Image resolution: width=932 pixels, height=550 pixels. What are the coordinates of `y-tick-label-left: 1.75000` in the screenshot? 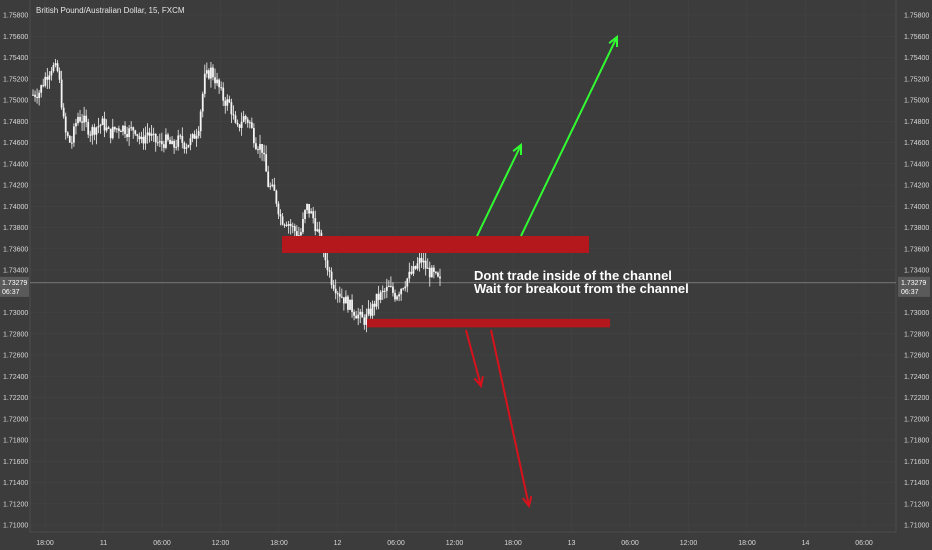 It's located at (15, 101).